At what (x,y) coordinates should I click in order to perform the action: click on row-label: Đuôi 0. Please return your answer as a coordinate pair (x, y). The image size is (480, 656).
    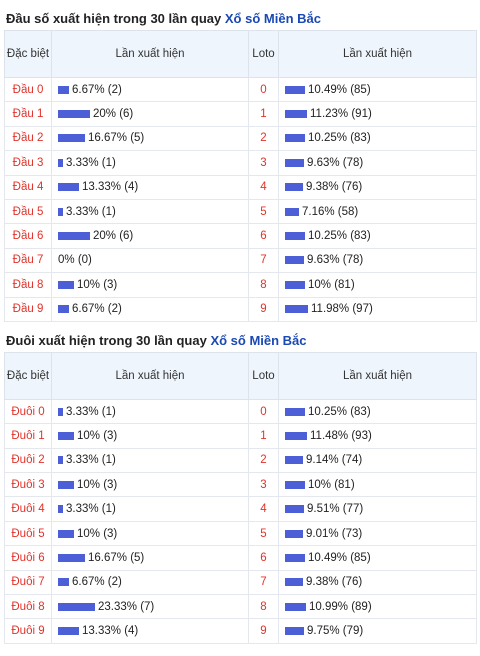
    Looking at the image, I should click on (28, 411).